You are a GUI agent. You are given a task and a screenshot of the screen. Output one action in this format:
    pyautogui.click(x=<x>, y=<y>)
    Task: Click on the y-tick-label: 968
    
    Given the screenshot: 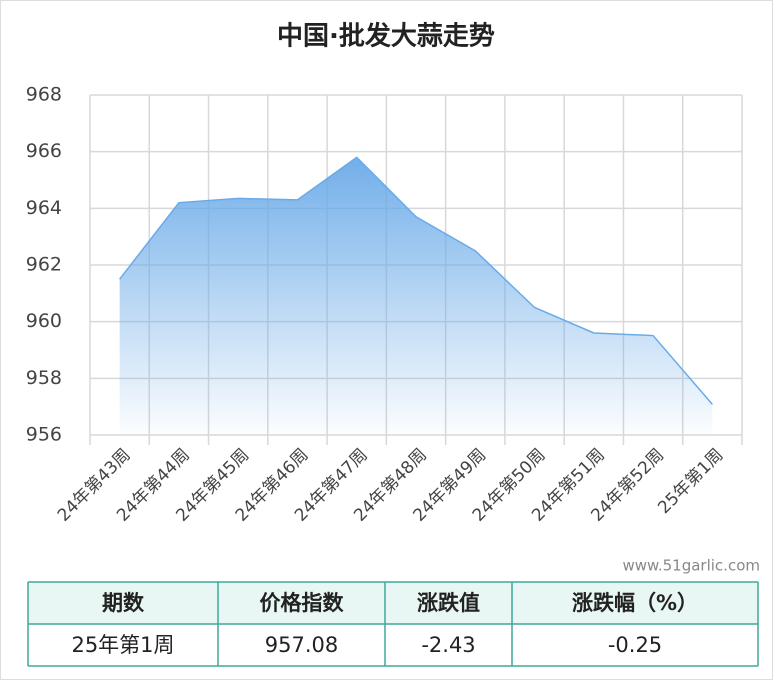 What is the action you would take?
    pyautogui.click(x=44, y=95)
    